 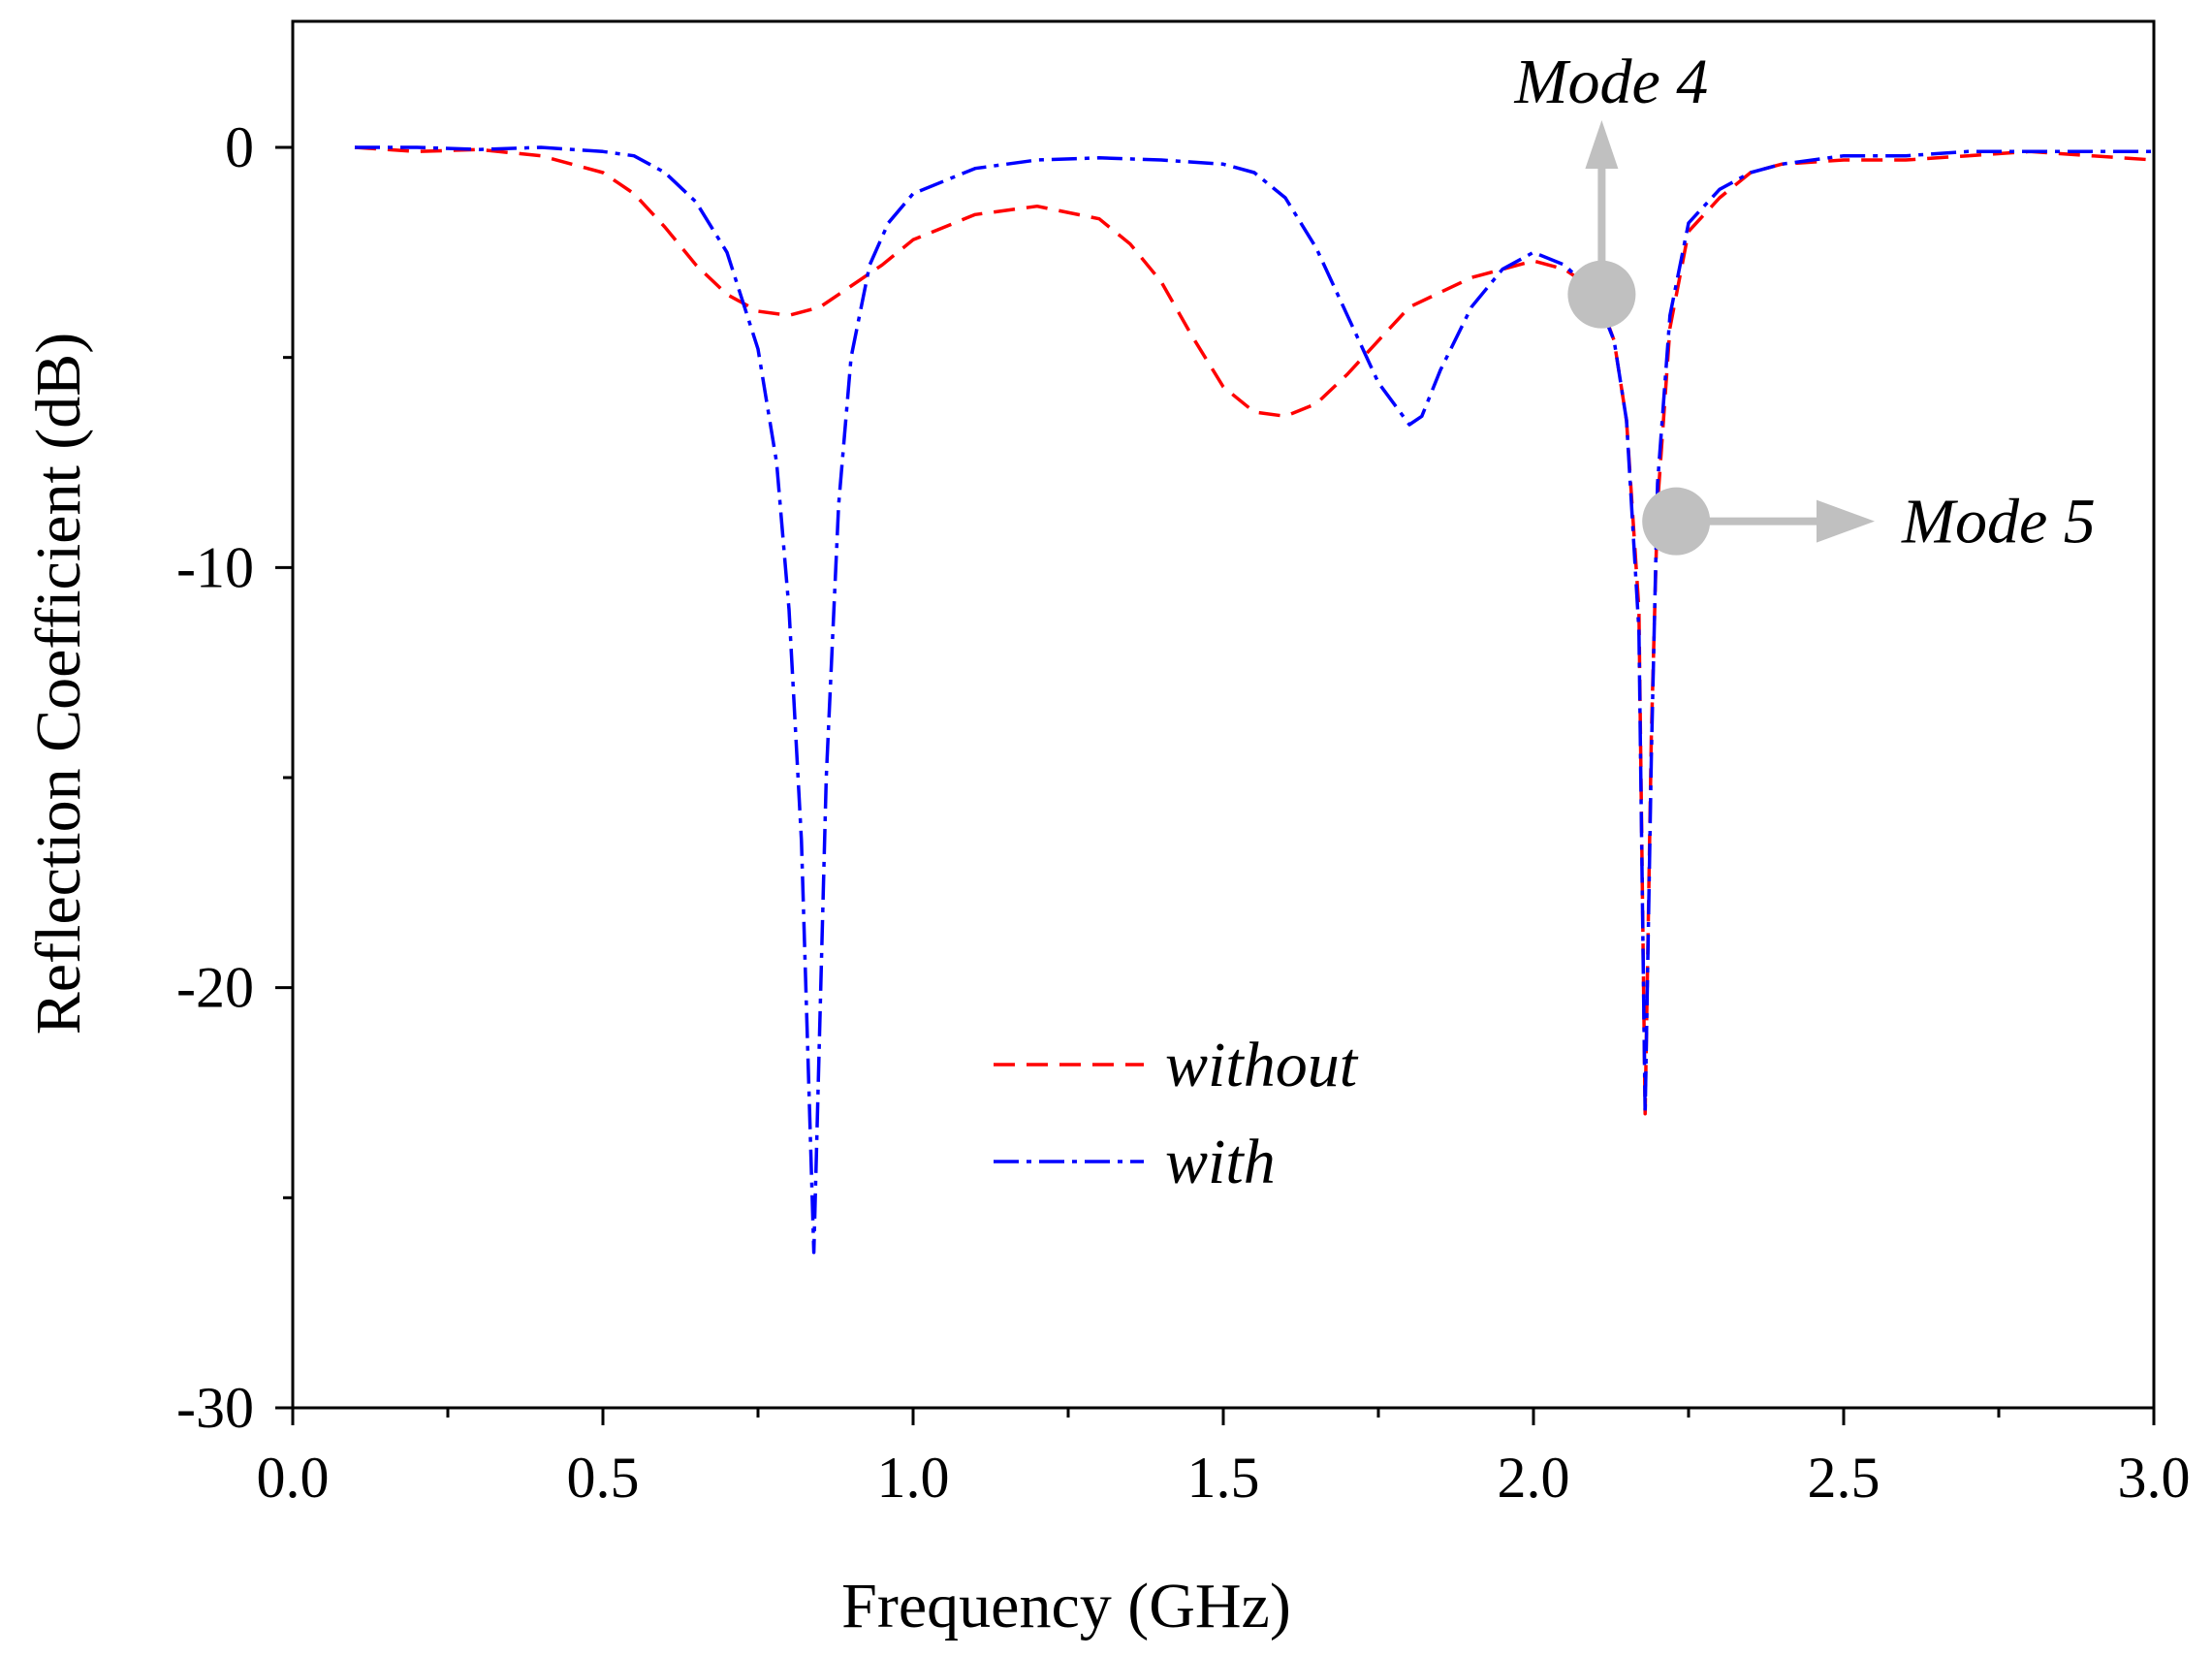 I want to click on x-tick-label: 1.0, so click(x=913, y=1478).